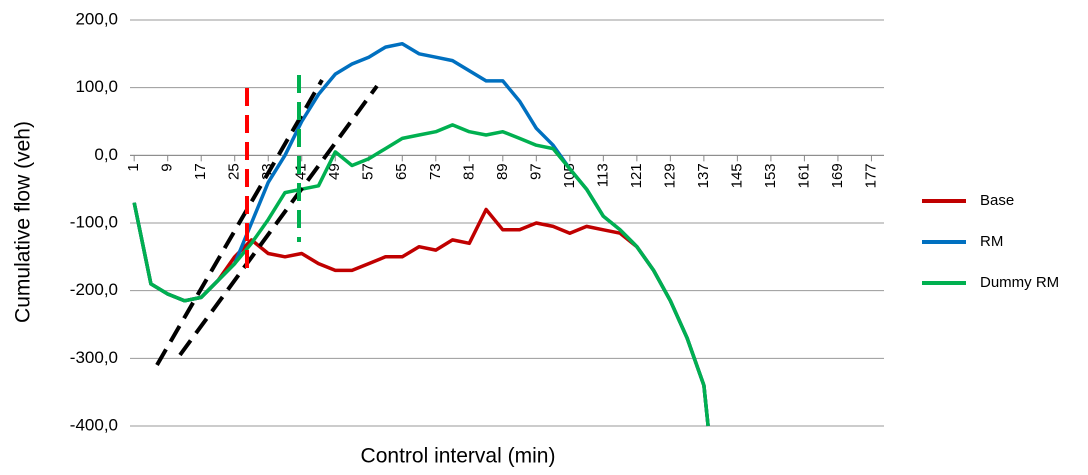 This screenshot has height=475, width=1088. Describe the element at coordinates (401, 171) in the screenshot. I see `x-tick-label: 65` at that location.